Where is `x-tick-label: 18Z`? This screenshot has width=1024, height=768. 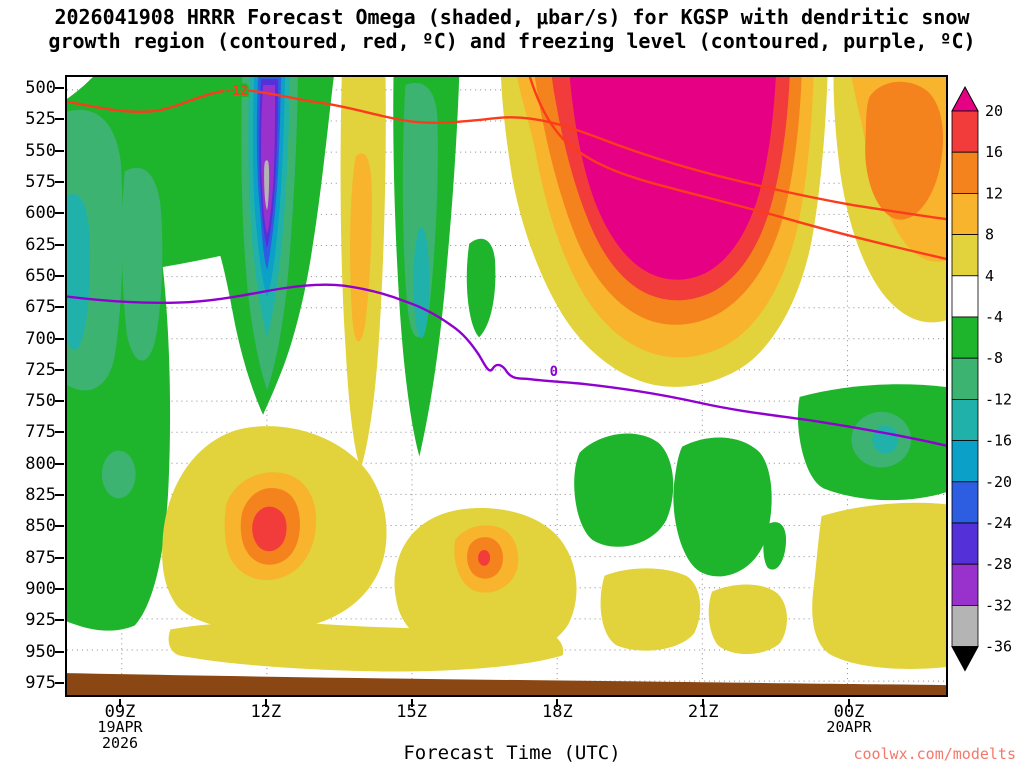
x-tick-label: 18Z is located at coordinates (557, 712).